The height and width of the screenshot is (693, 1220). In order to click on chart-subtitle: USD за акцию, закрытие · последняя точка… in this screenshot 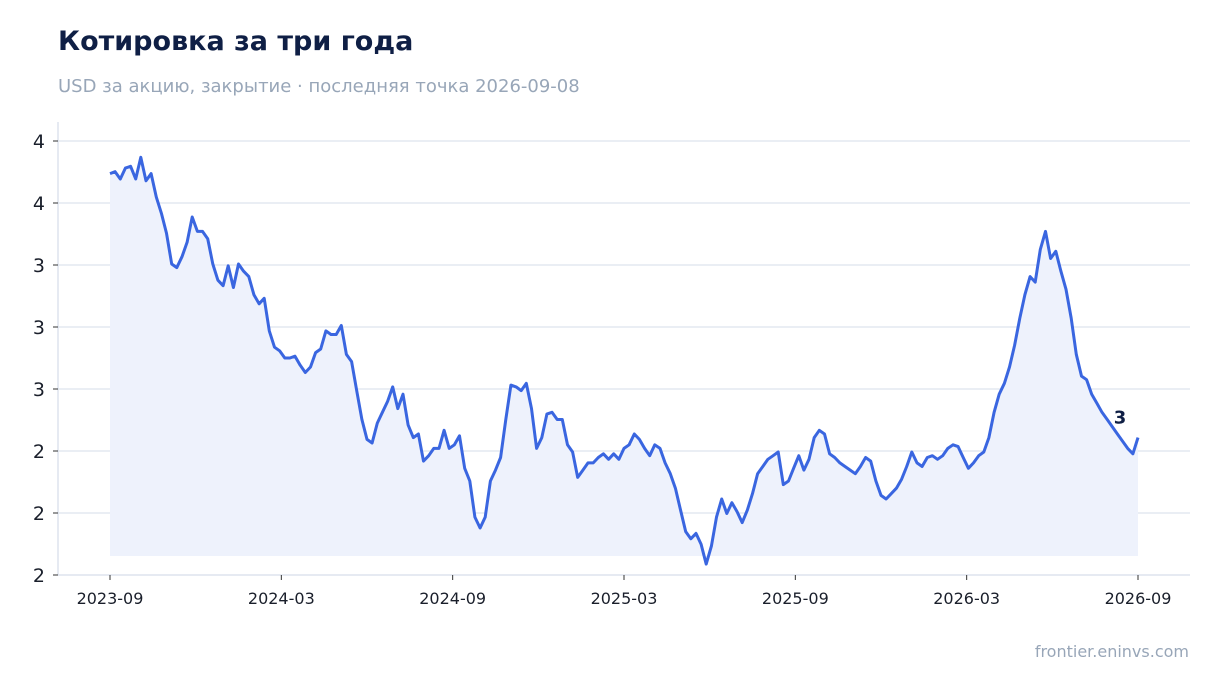, I will do `click(319, 86)`.